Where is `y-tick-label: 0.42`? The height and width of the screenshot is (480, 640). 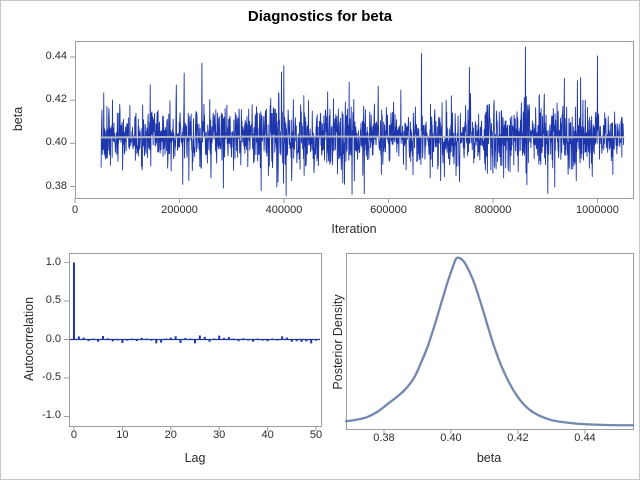 y-tick-label: 0.42 is located at coordinates (56, 99).